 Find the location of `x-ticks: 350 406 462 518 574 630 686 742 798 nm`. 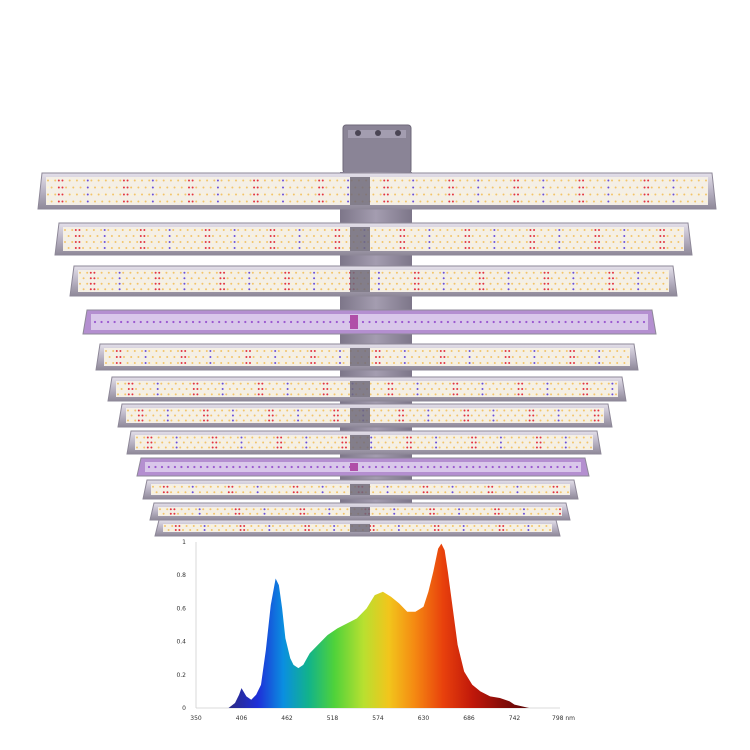

x-ticks: 350 406 462 518 574 630 686 742 798 nm is located at coordinates (382, 718).